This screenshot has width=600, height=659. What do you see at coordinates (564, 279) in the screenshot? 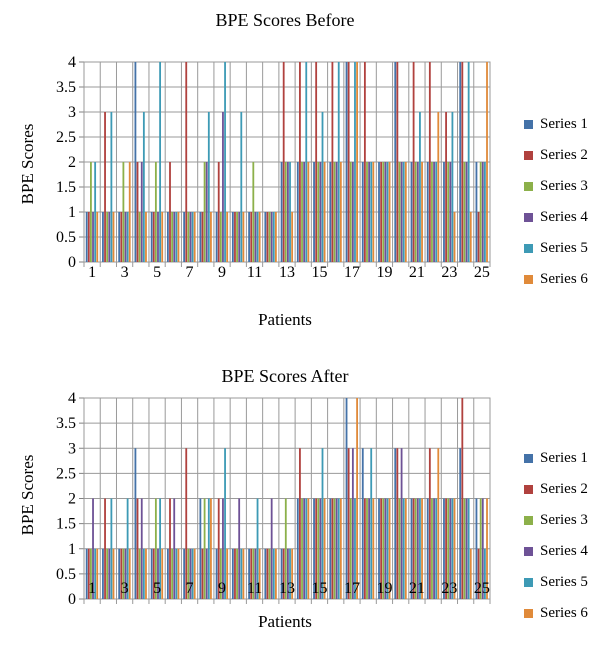
I see `legend-label: Series 6` at bounding box center [564, 279].